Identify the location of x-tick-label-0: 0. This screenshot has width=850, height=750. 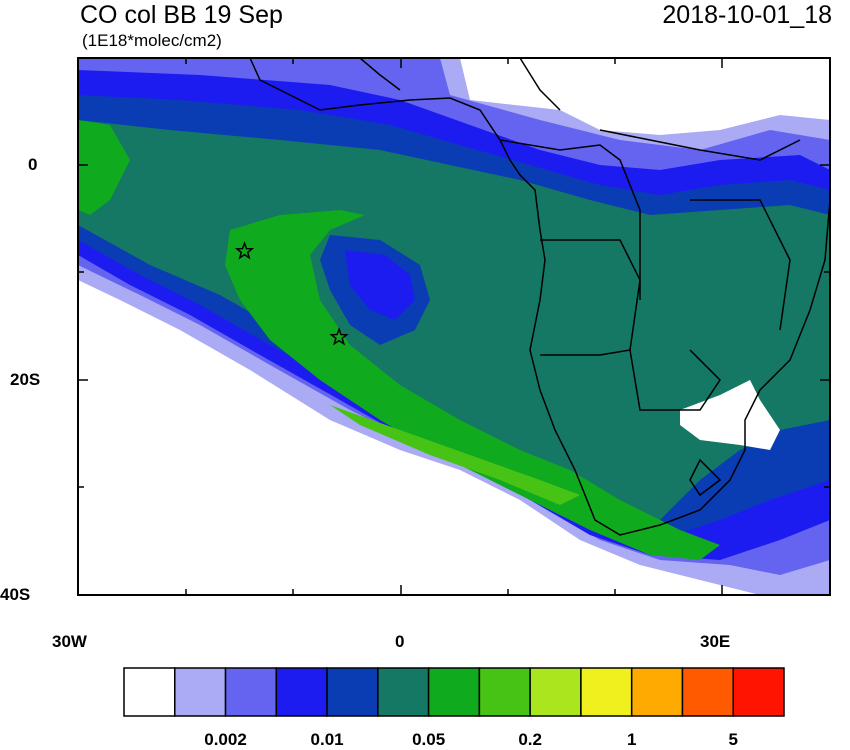
(400, 641).